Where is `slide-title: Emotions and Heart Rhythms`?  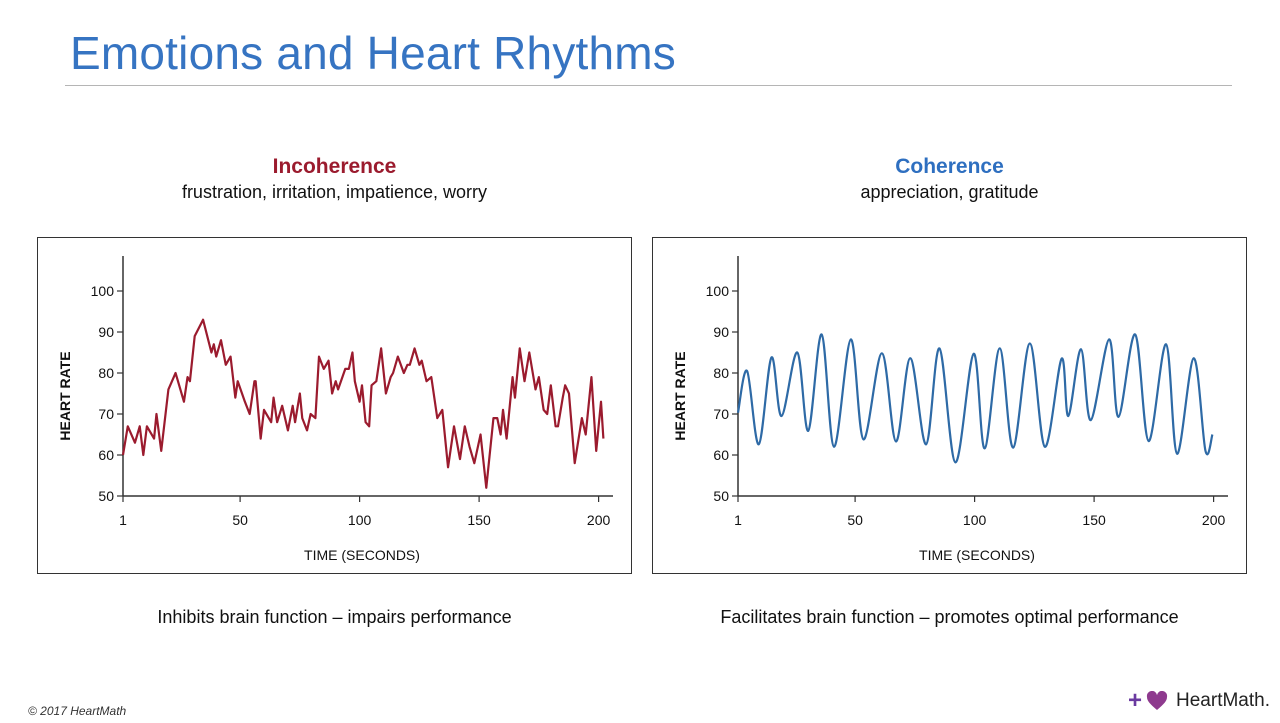 slide-title: Emotions and Heart Rhythms is located at coordinates (373, 53).